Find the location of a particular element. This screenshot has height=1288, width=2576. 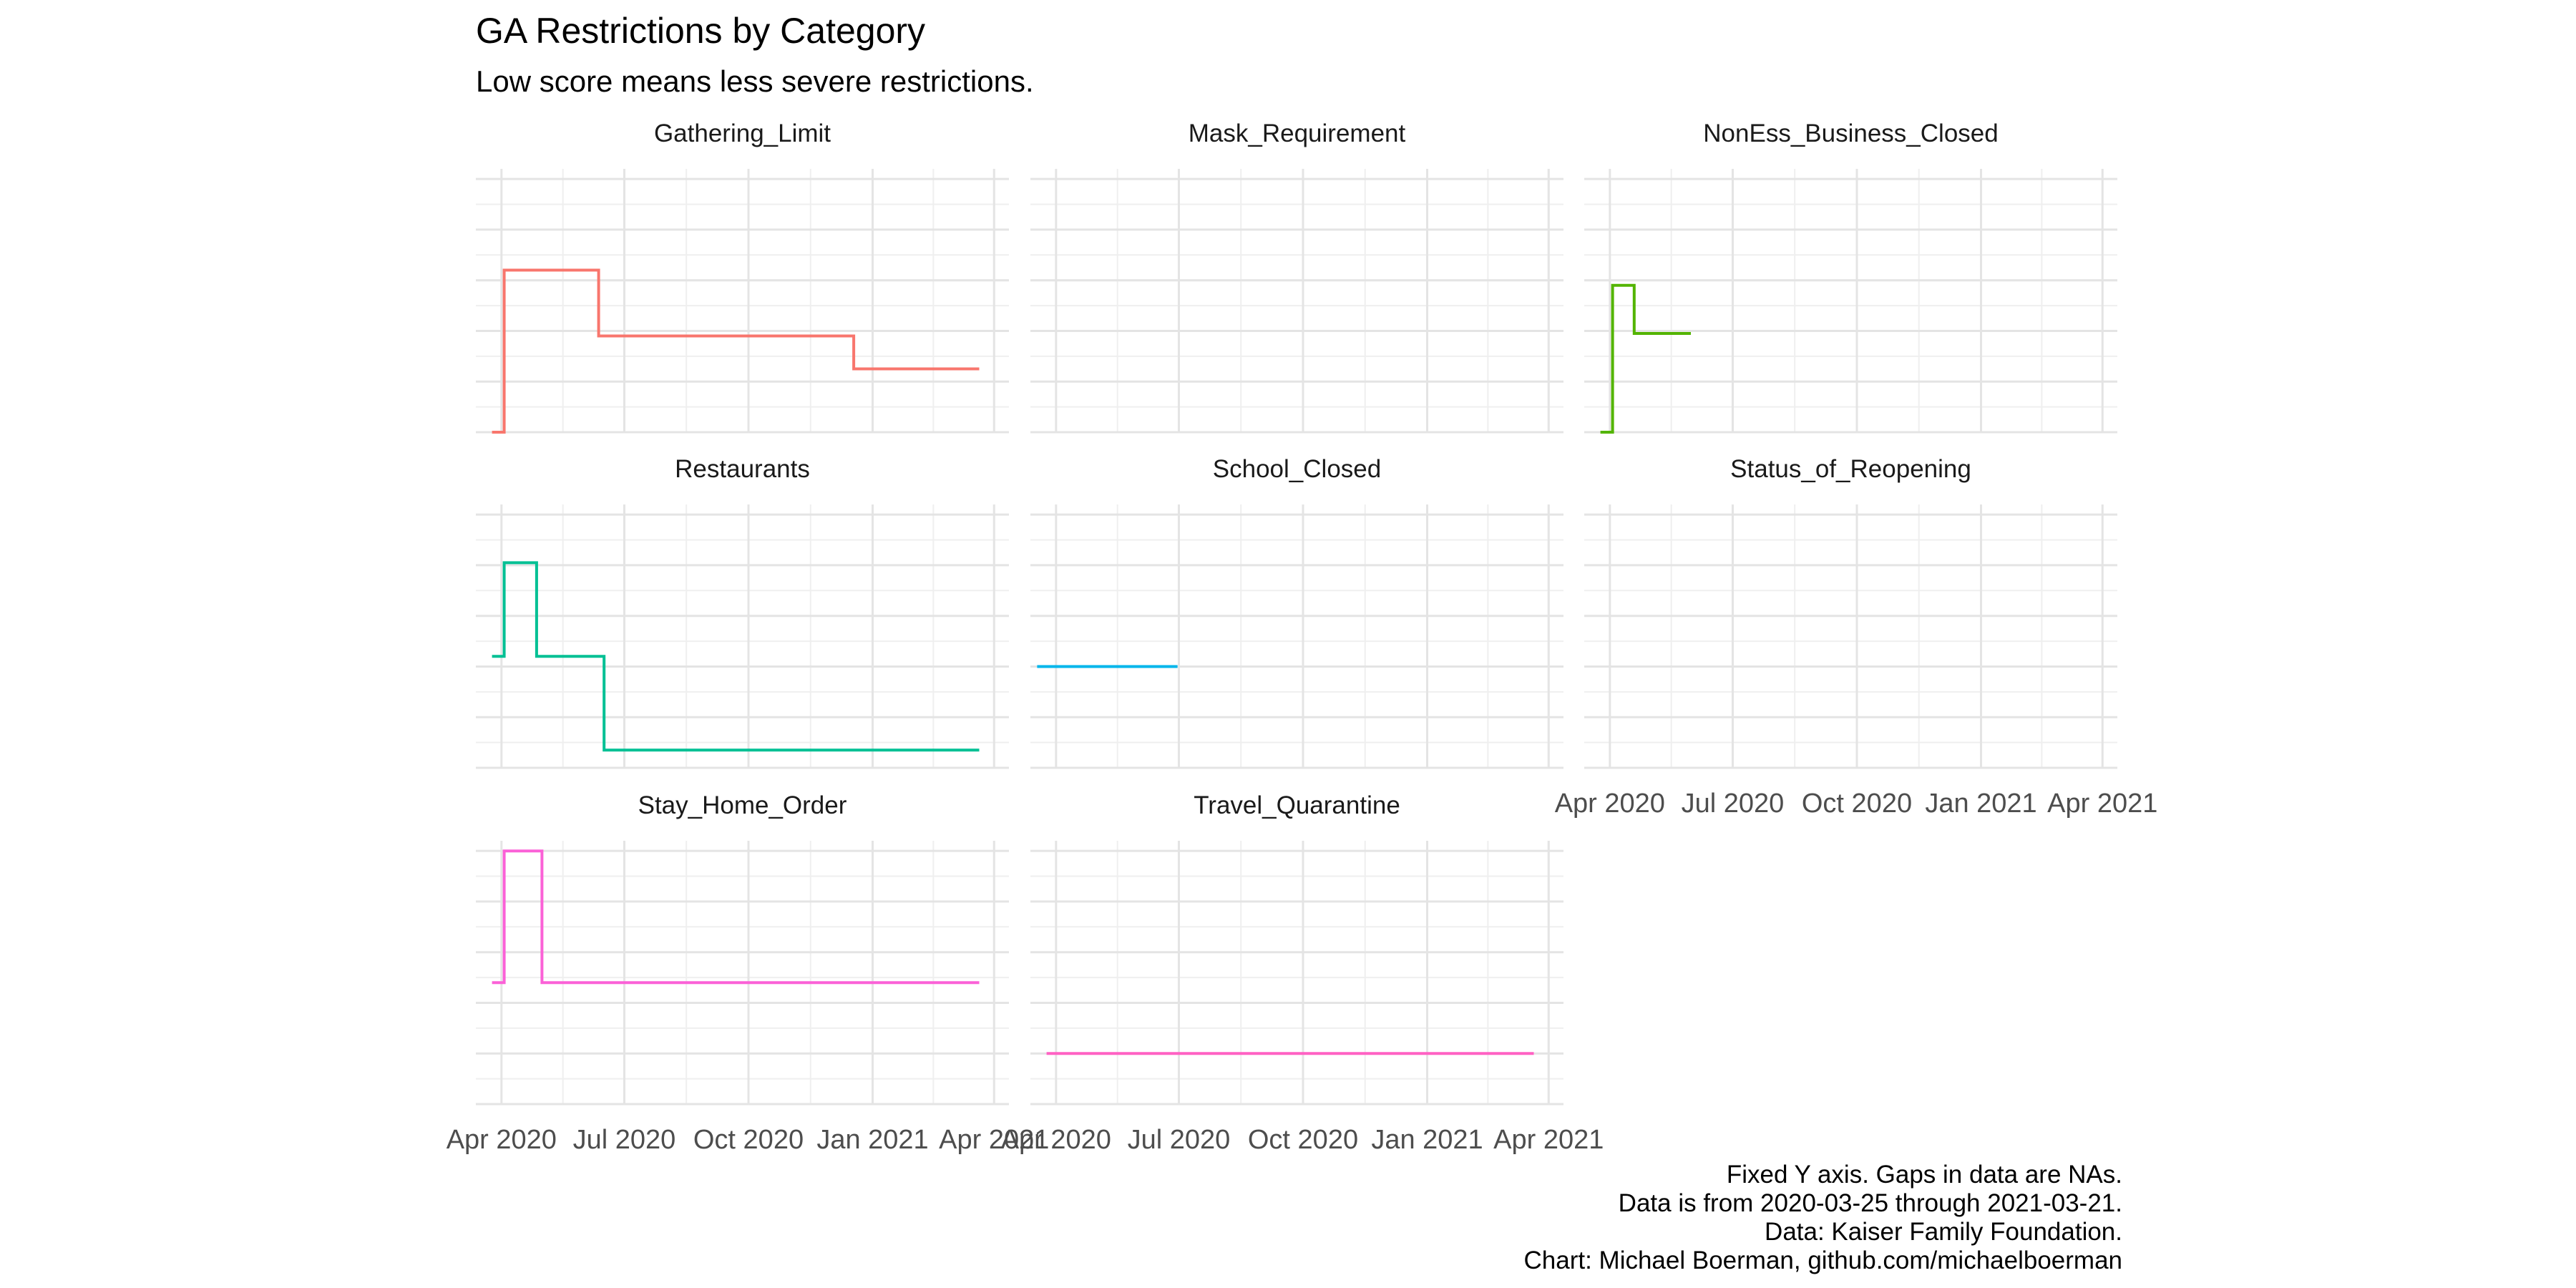

facet-panel-Restaurants: Restaurants is located at coordinates (742, 612).